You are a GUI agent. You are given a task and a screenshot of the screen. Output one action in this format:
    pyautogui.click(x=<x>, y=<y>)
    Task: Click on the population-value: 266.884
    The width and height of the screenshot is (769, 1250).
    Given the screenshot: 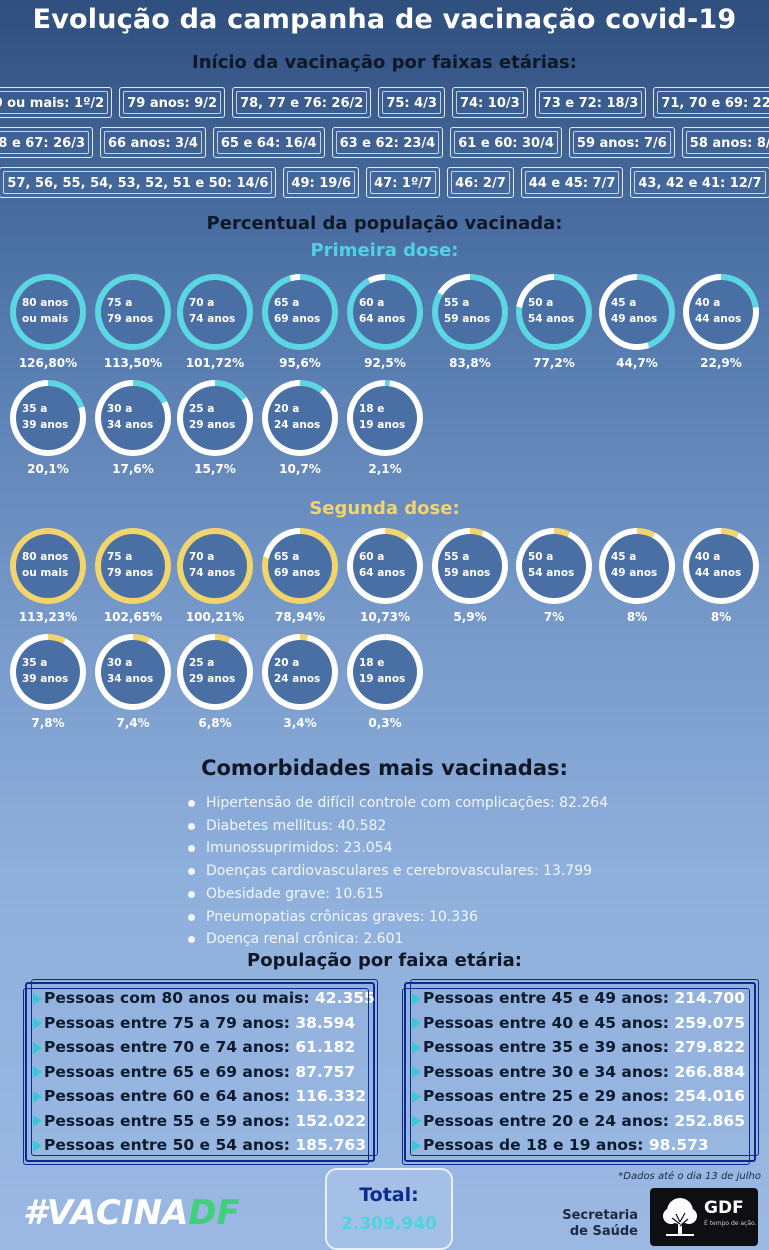 What is the action you would take?
    pyautogui.click(x=709, y=1071)
    